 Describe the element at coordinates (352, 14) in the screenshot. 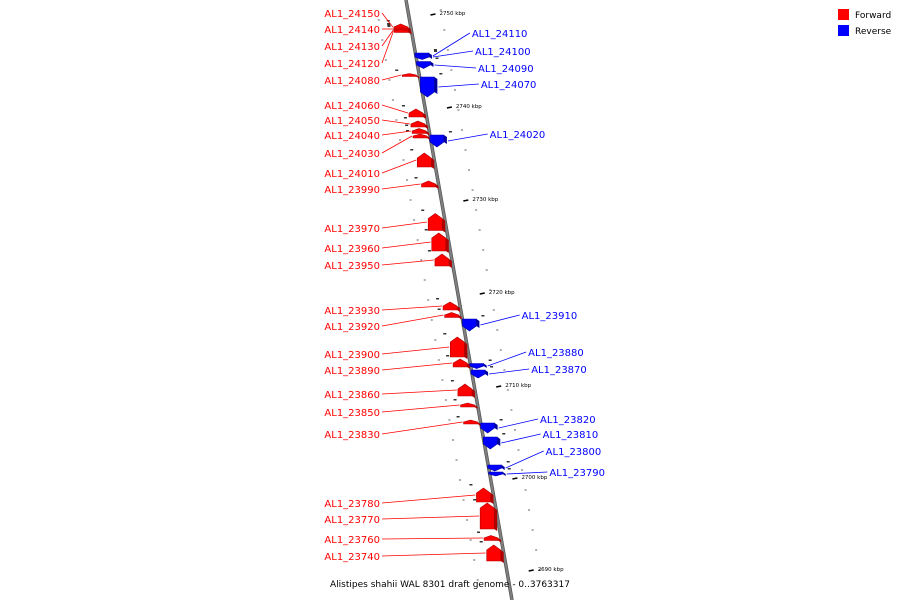

I see `forward-gene-label: AL1_24150` at that location.